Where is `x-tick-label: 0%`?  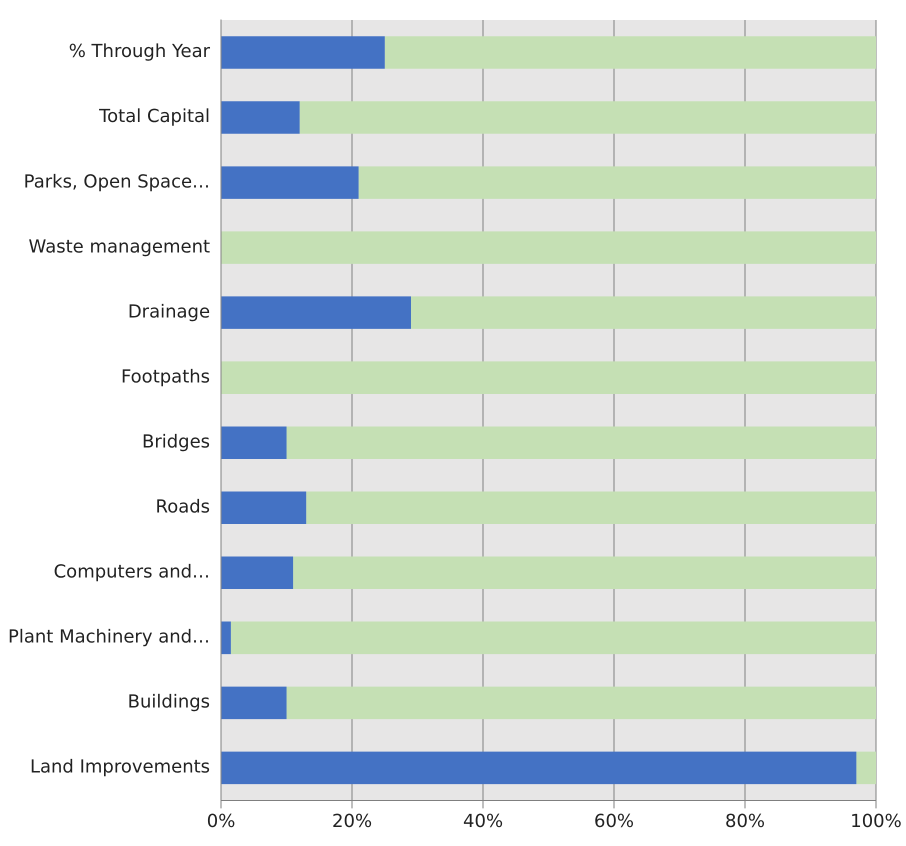 x-tick-label: 0% is located at coordinates (221, 821).